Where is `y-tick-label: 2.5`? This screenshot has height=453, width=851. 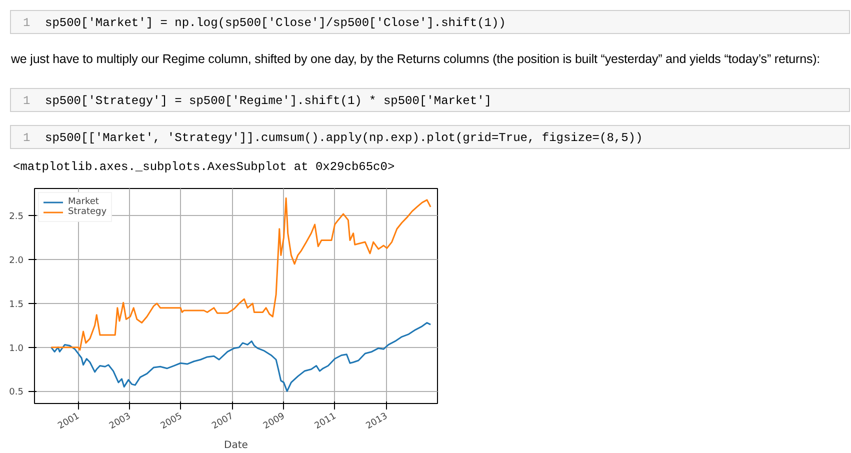
y-tick-label: 2.5 is located at coordinates (16, 217).